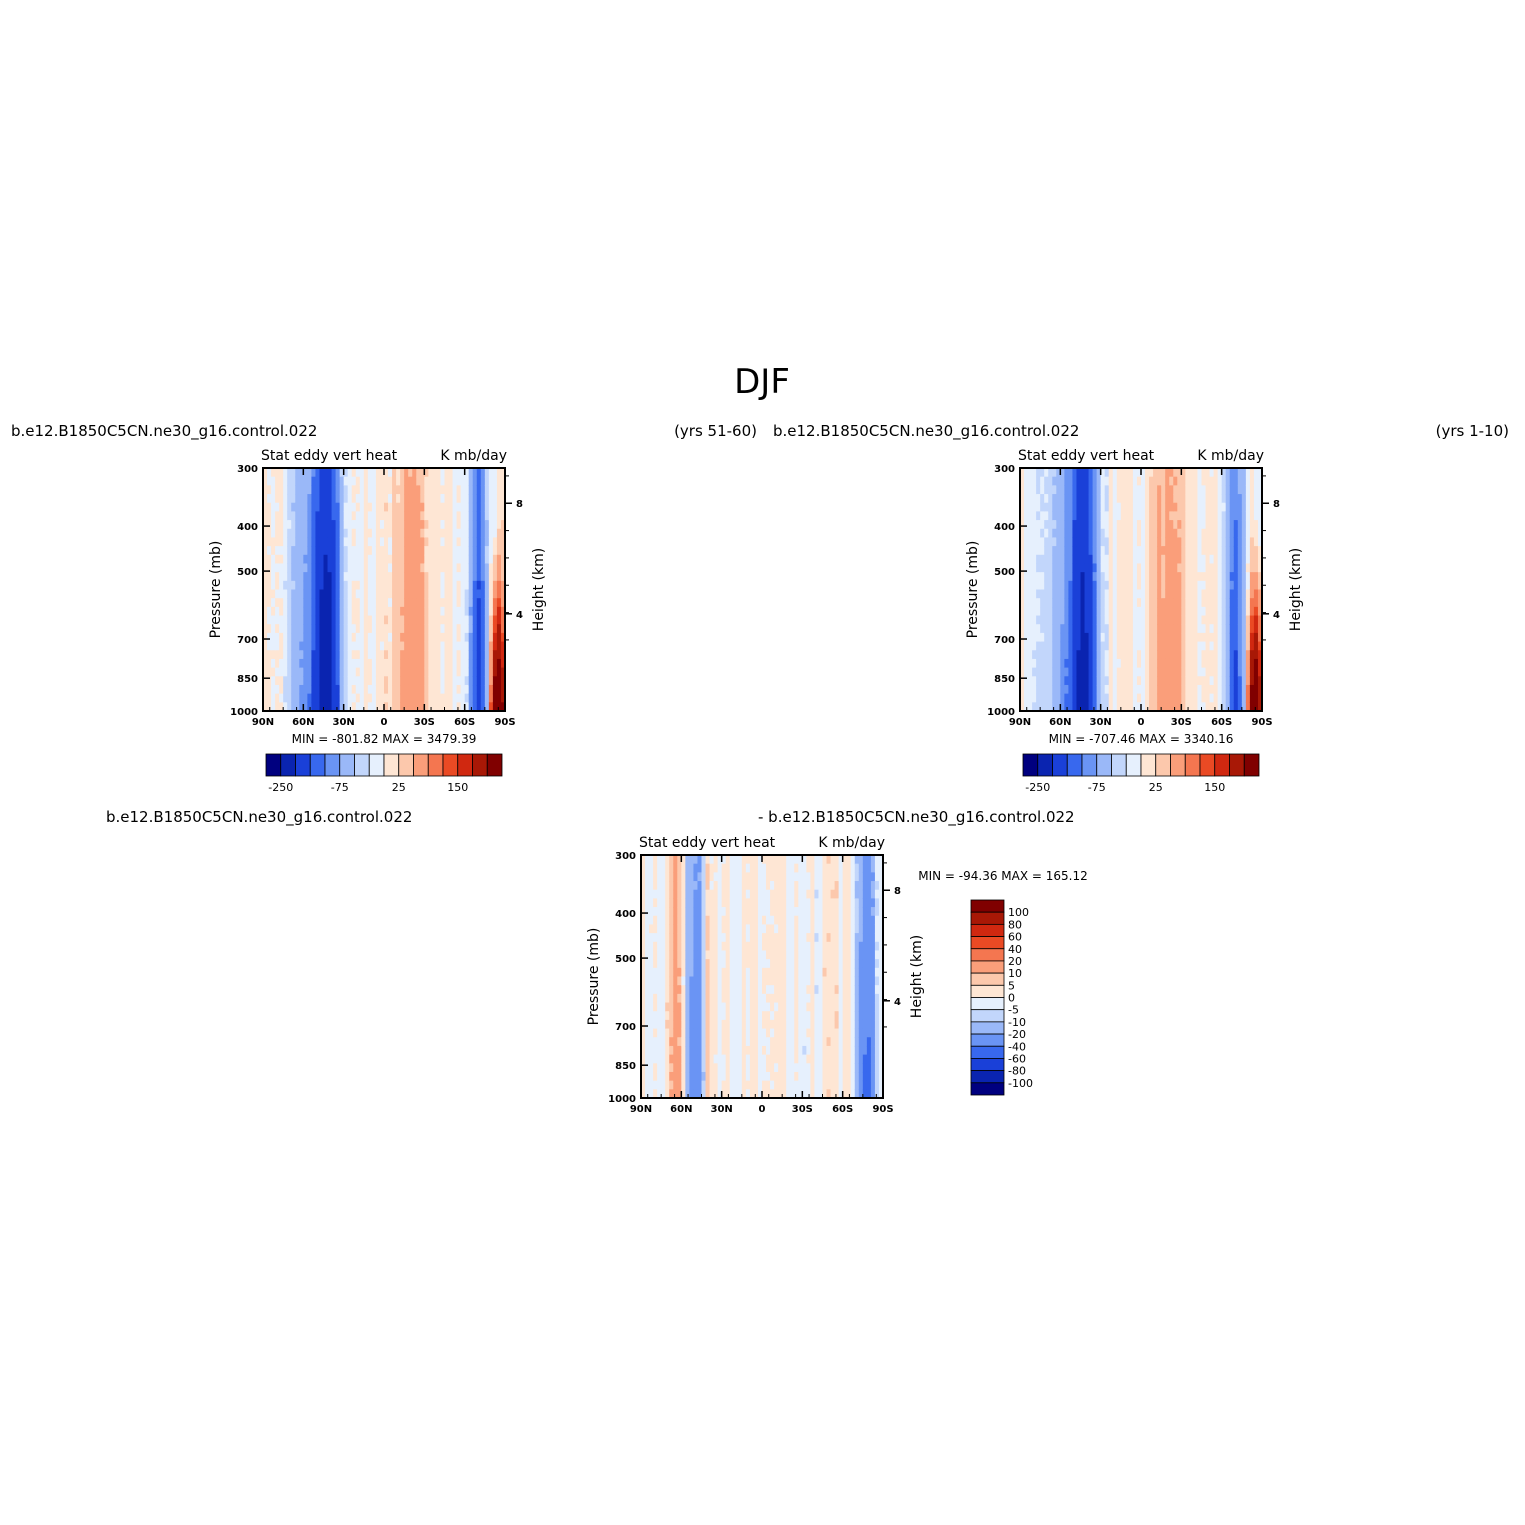 Image resolution: width=1525 pixels, height=1525 pixels. What do you see at coordinates (435, 765) in the screenshot?
I see `colorbar-box` at bounding box center [435, 765].